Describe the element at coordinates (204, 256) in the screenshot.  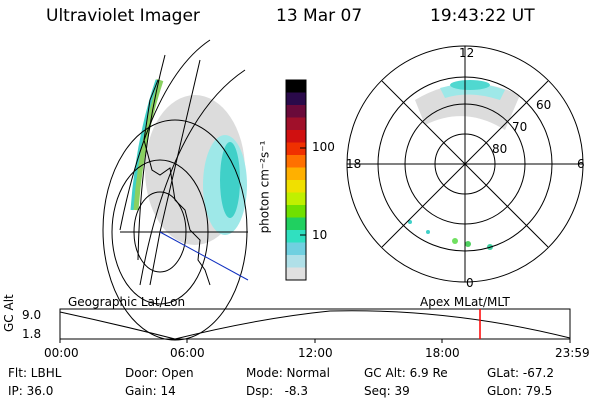
I see `terminator-line` at that location.